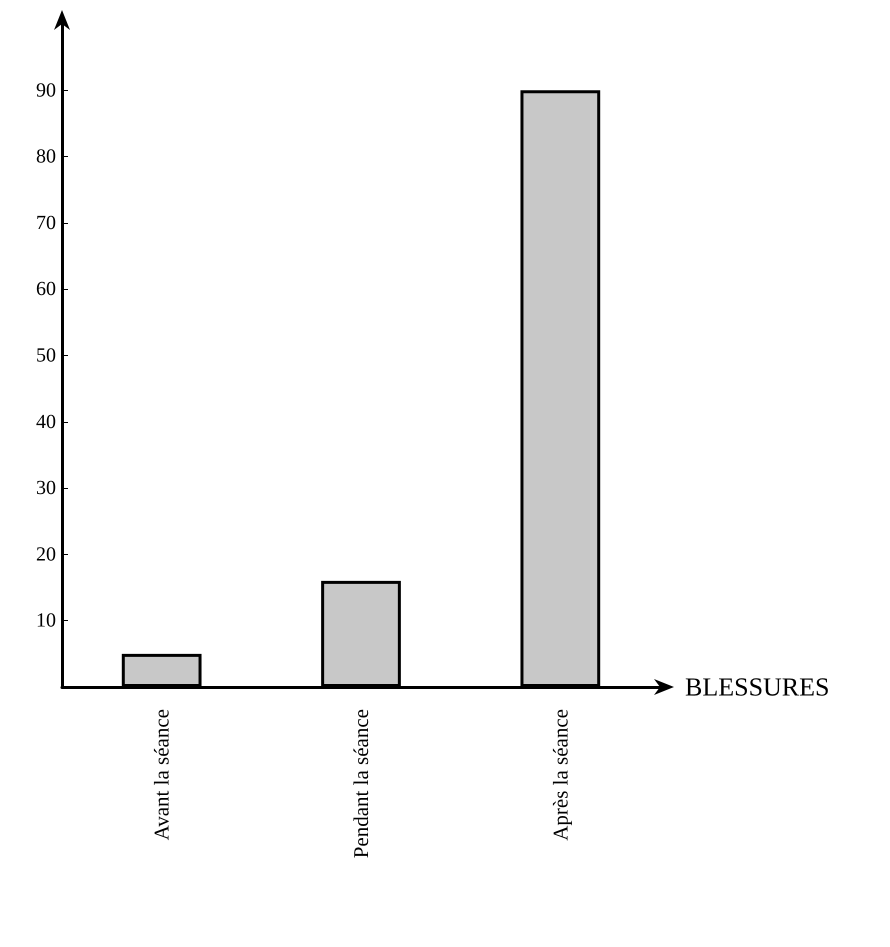  What do you see at coordinates (361, 783) in the screenshot?
I see `x-tick-label: Pendant la séance` at bounding box center [361, 783].